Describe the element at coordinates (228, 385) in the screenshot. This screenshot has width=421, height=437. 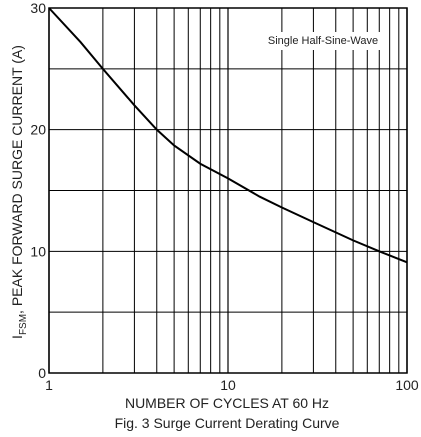
I see `x-tick-label: 10` at that location.